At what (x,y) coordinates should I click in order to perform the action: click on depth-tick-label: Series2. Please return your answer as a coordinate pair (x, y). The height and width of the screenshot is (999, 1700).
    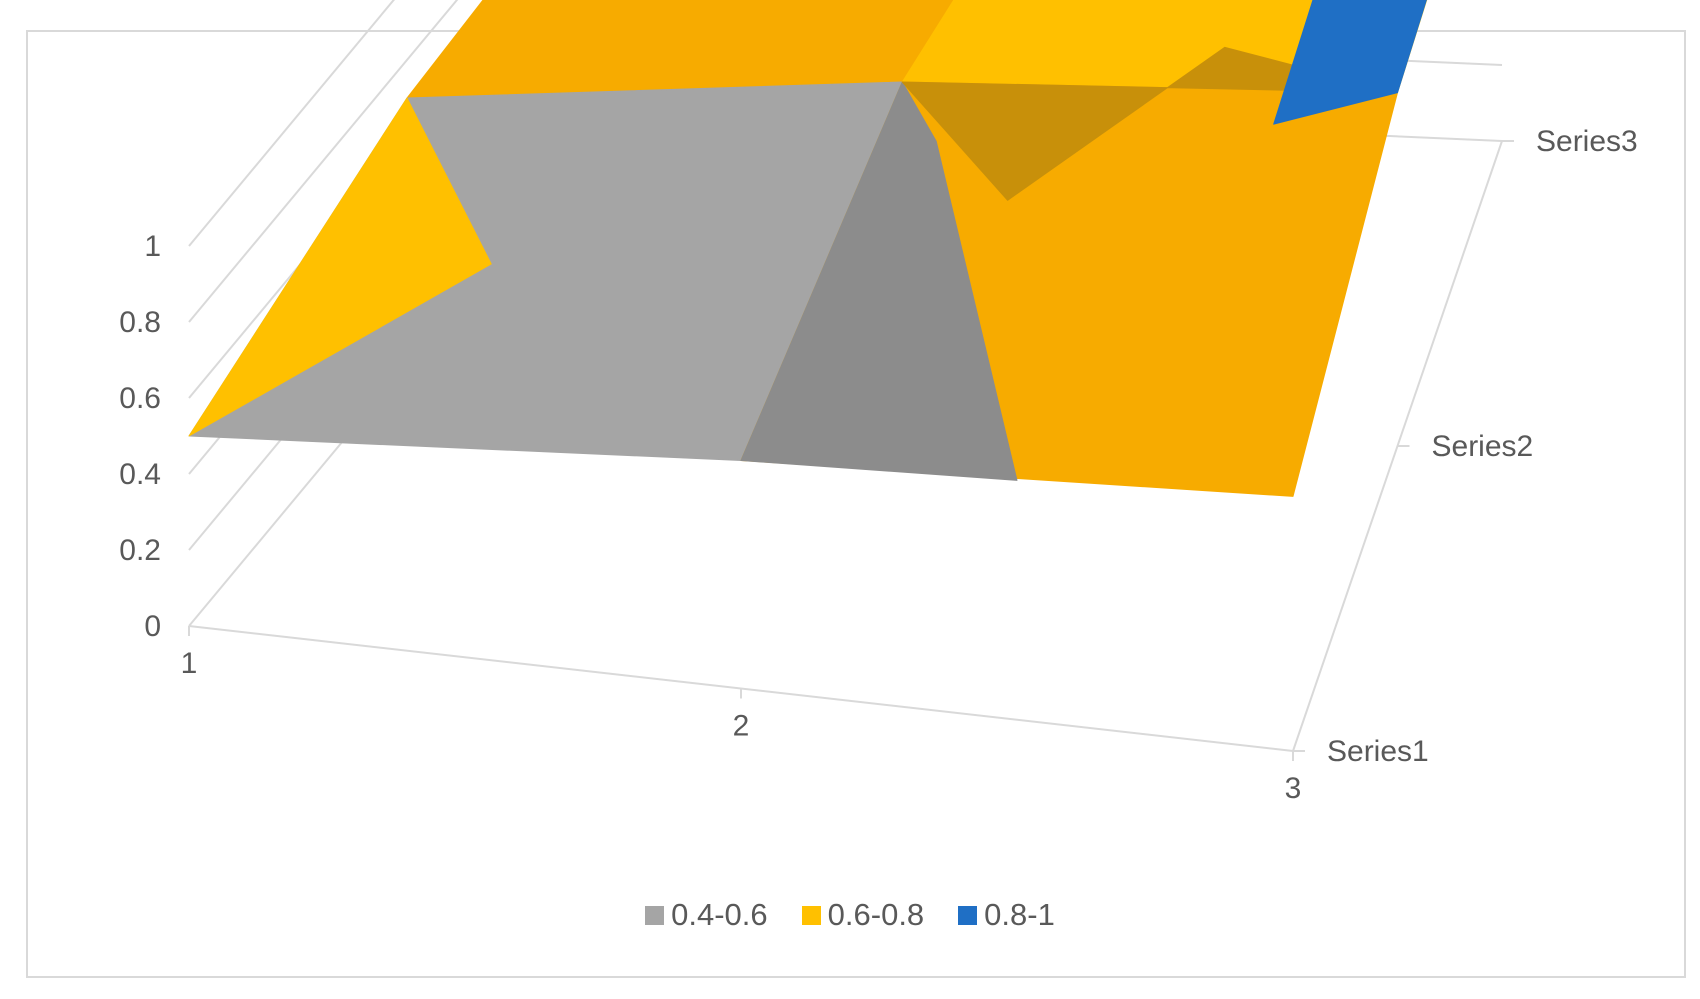
    Looking at the image, I should click on (1483, 446).